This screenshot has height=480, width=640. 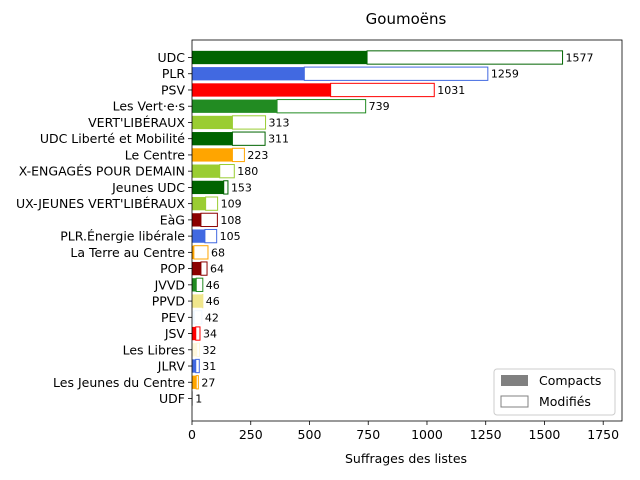 I want to click on y-tick-label-cat-2: PSV, so click(x=173, y=89).